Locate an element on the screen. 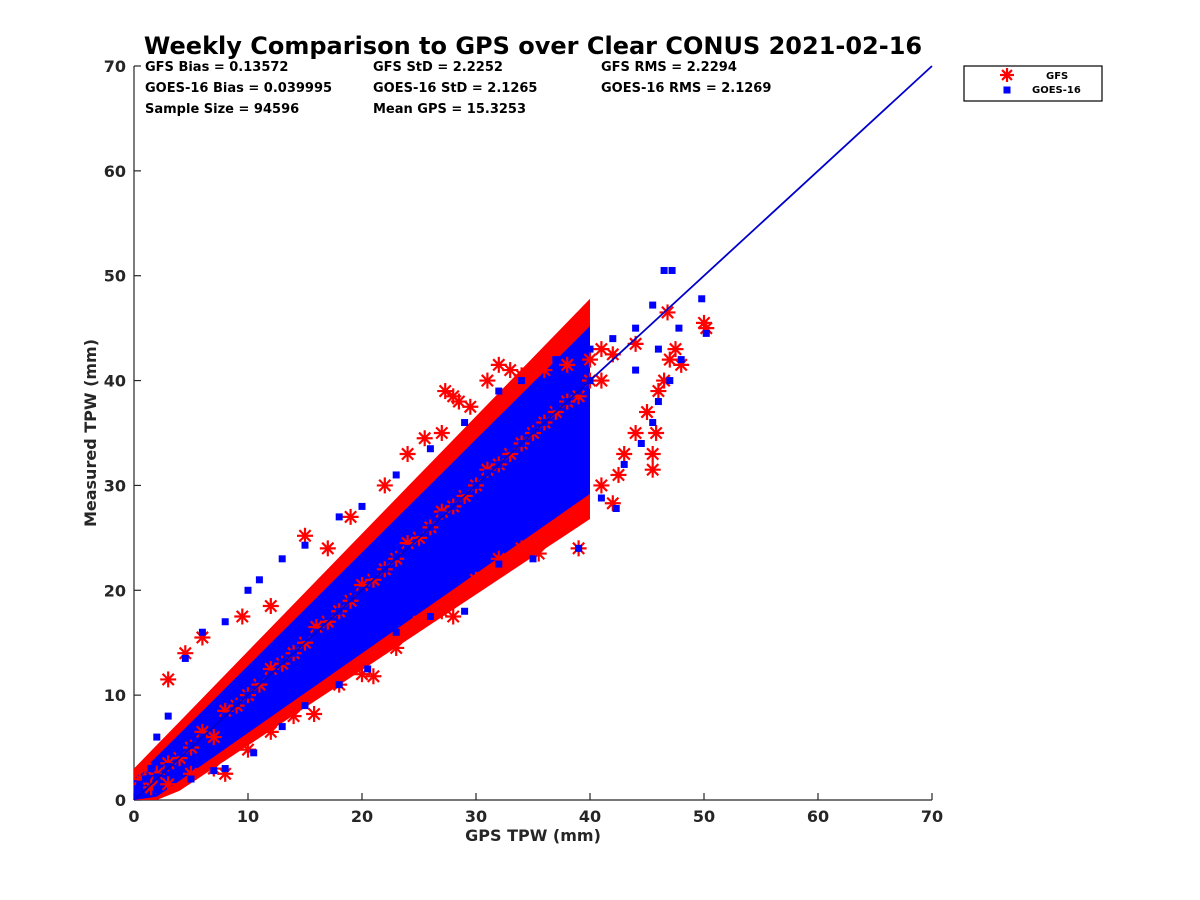 The width and height of the screenshot is (1200, 900). legend-goes-square is located at coordinates (1007, 90).